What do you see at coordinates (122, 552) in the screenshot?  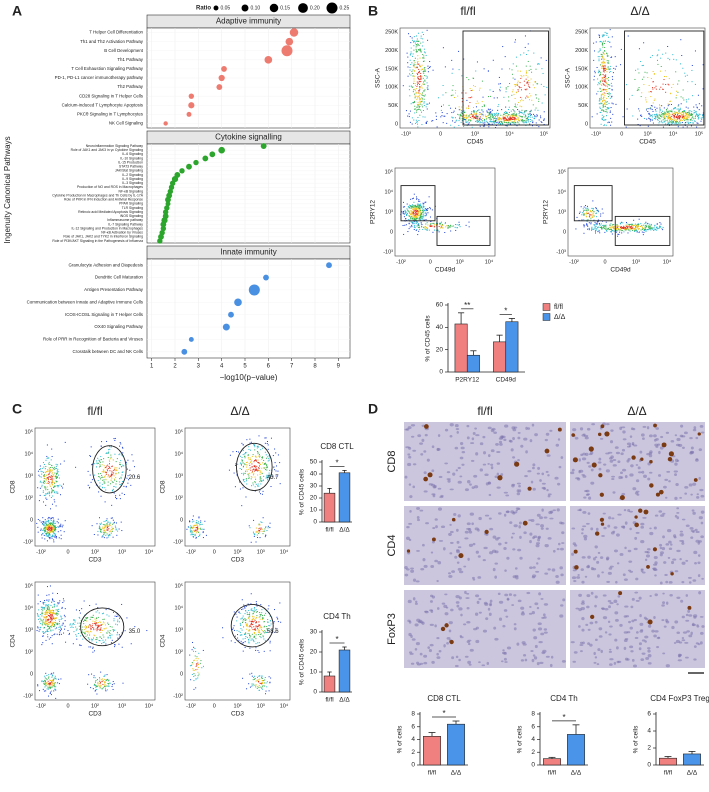 I see `flow-x-tick: 10³` at bounding box center [122, 552].